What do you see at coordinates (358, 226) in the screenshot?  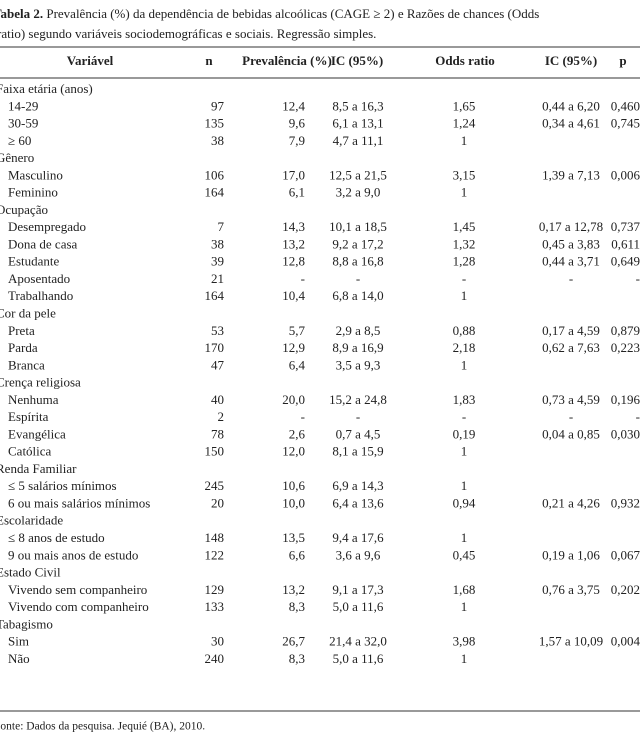 I see `cell: 10,1 a 18,5` at bounding box center [358, 226].